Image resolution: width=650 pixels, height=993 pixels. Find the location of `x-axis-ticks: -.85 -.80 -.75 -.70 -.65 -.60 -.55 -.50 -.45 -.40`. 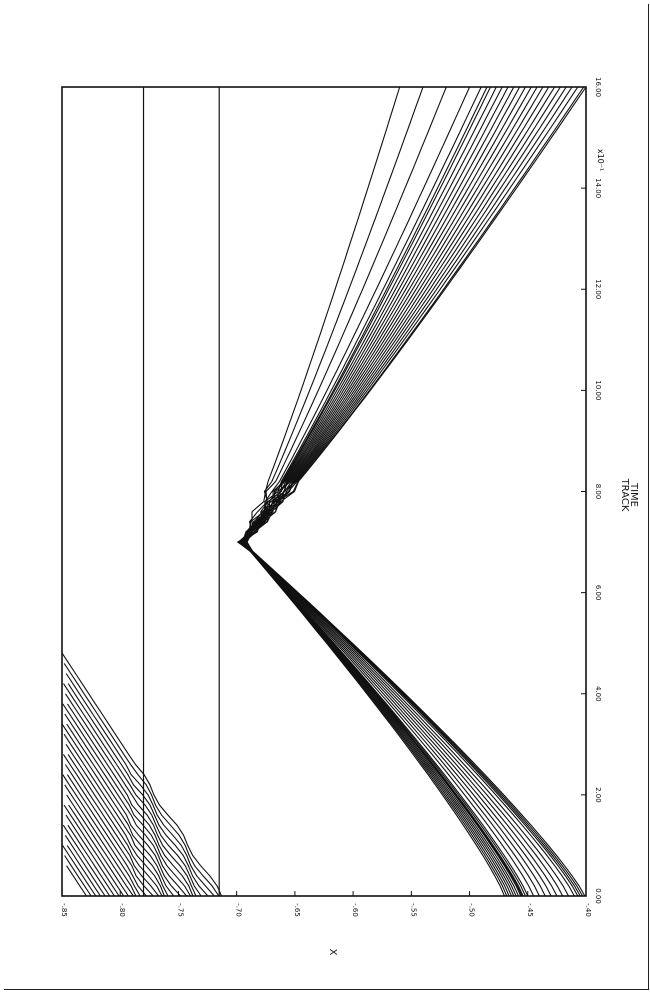

x-axis-ticks: -.85 -.80 -.75 -.70 -.65 -.60 -.55 -.50 -.45 -.40 is located at coordinates (326, 904).